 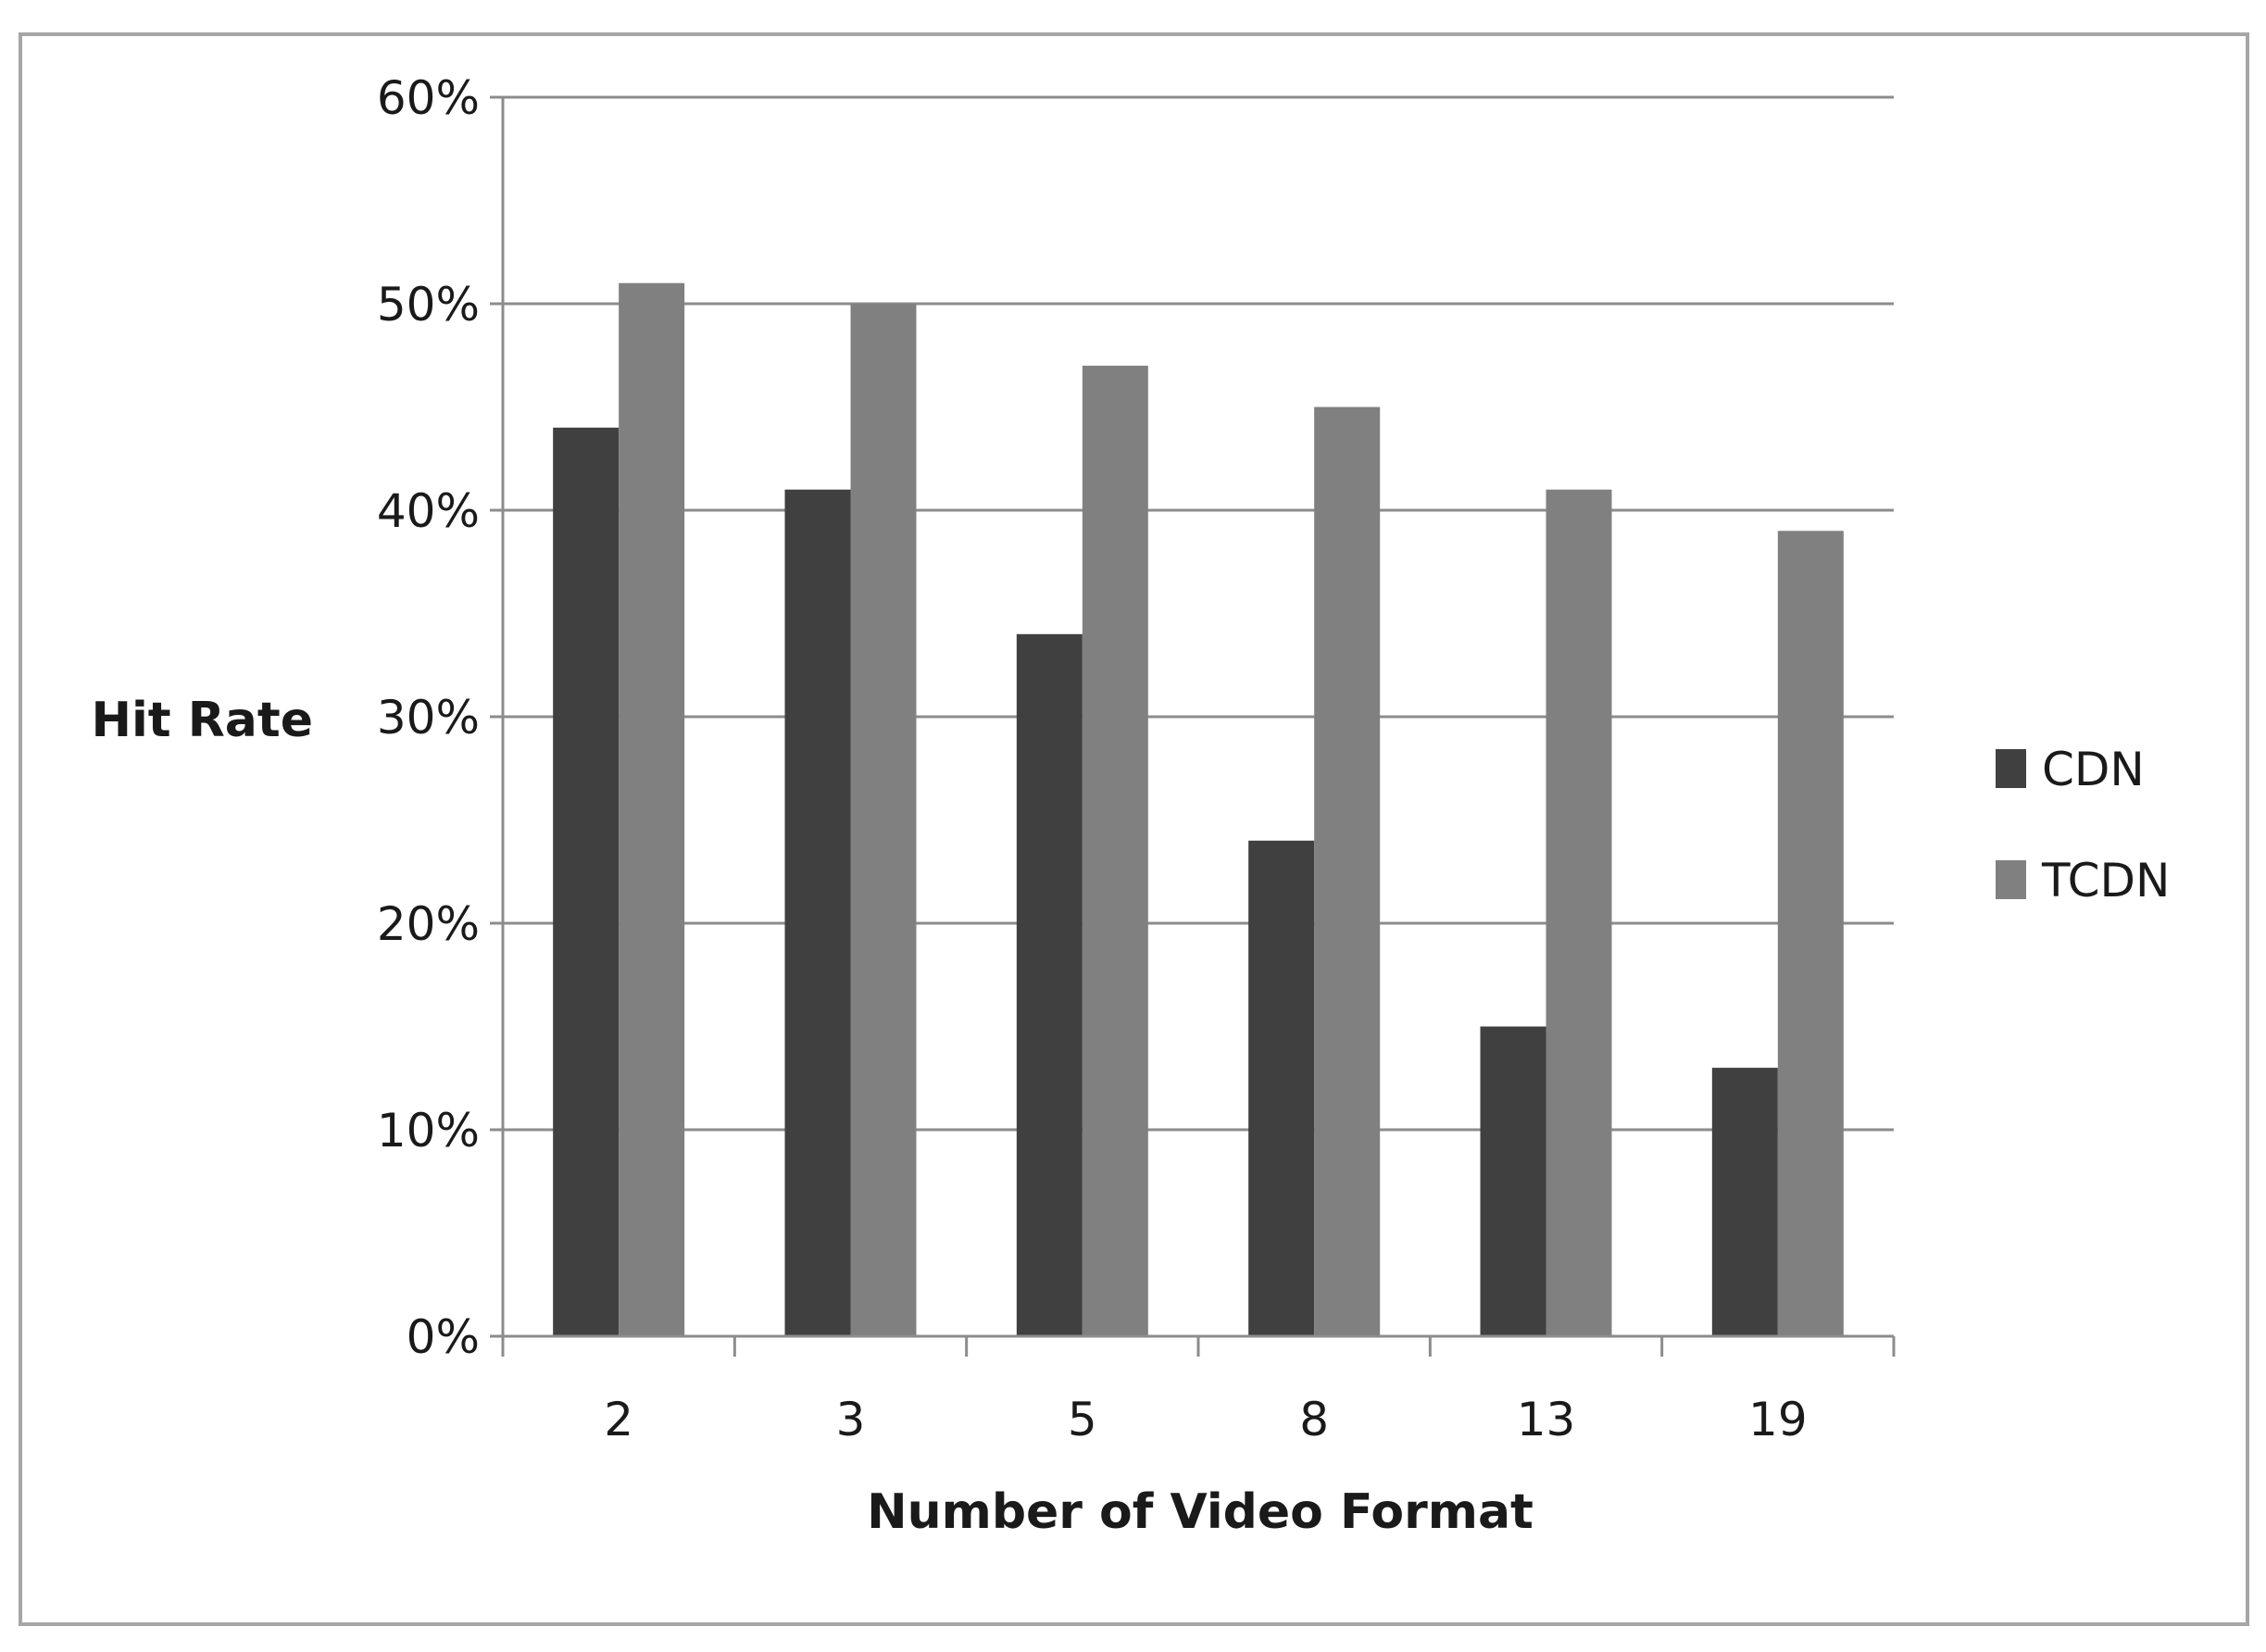 What do you see at coordinates (429, 924) in the screenshot?
I see `y-tick-label: 20%` at bounding box center [429, 924].